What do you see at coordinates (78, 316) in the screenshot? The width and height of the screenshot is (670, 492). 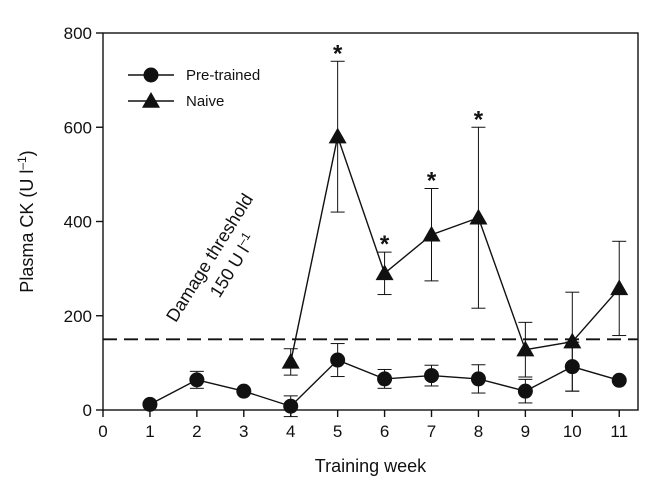 I see `y-tick-label: 200` at bounding box center [78, 316].